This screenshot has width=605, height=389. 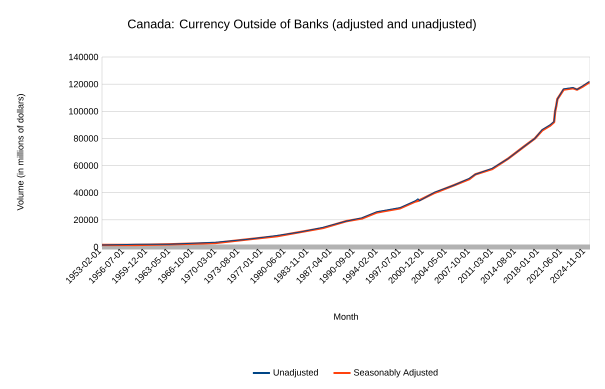 What do you see at coordinates (86, 138) in the screenshot?
I see `y-tick-label: 80000` at bounding box center [86, 138].